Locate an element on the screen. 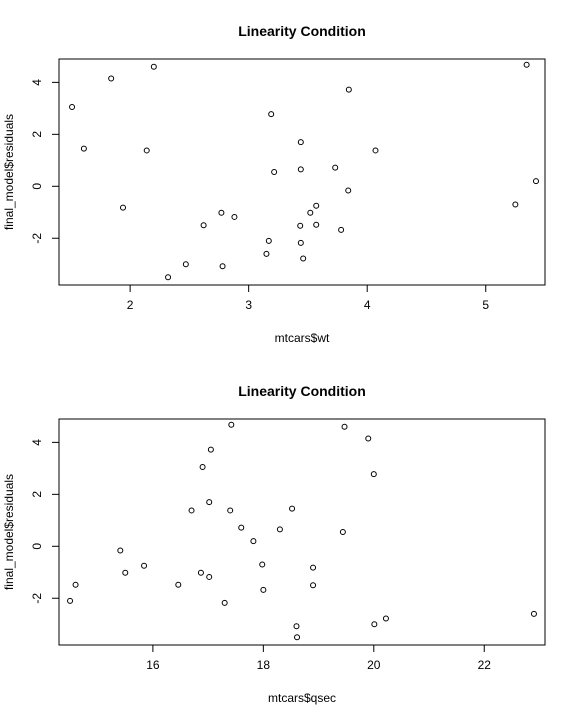  x-axis: 16 18 20 22 is located at coordinates (318, 658).